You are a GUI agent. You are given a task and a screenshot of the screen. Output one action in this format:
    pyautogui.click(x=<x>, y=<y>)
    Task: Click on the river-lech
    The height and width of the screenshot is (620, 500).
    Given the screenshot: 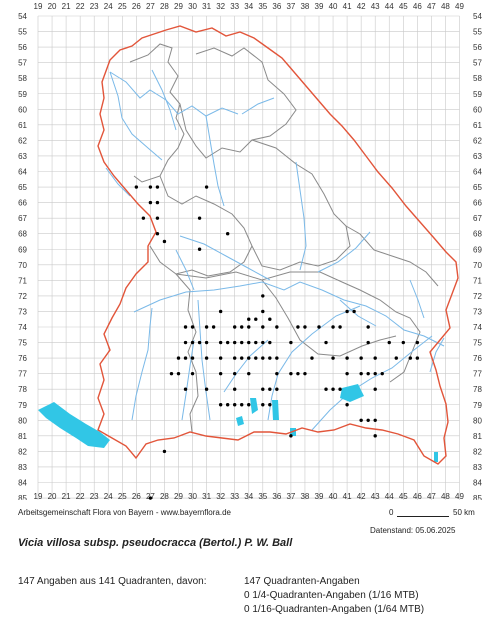 What is the action you would take?
    pyautogui.click(x=204, y=360)
    